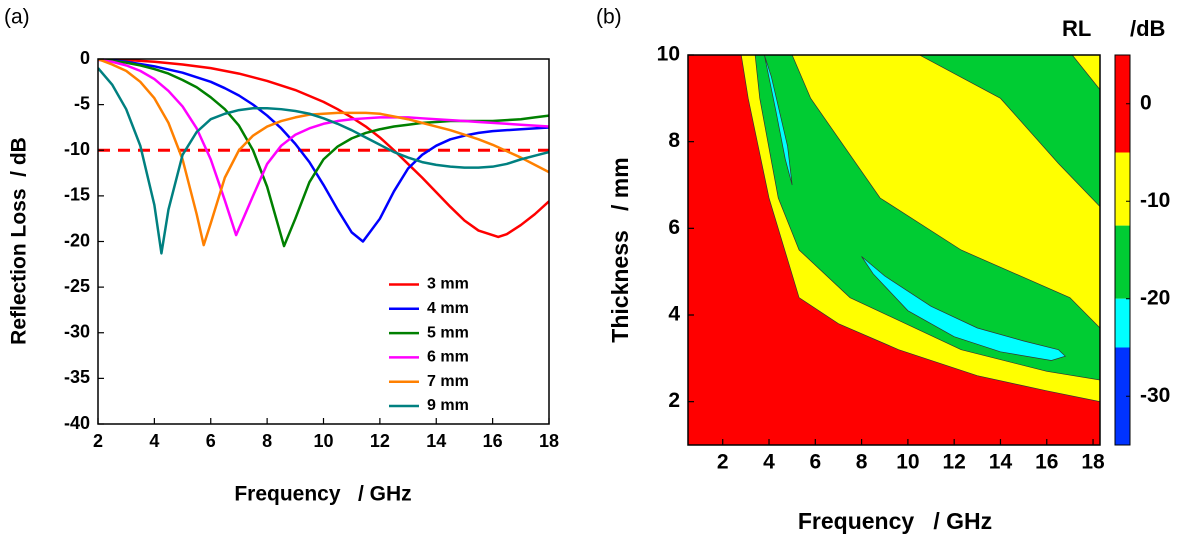 This screenshot has height=543, width=1200. I want to click on y-tick-label: -10, so click(77, 149).